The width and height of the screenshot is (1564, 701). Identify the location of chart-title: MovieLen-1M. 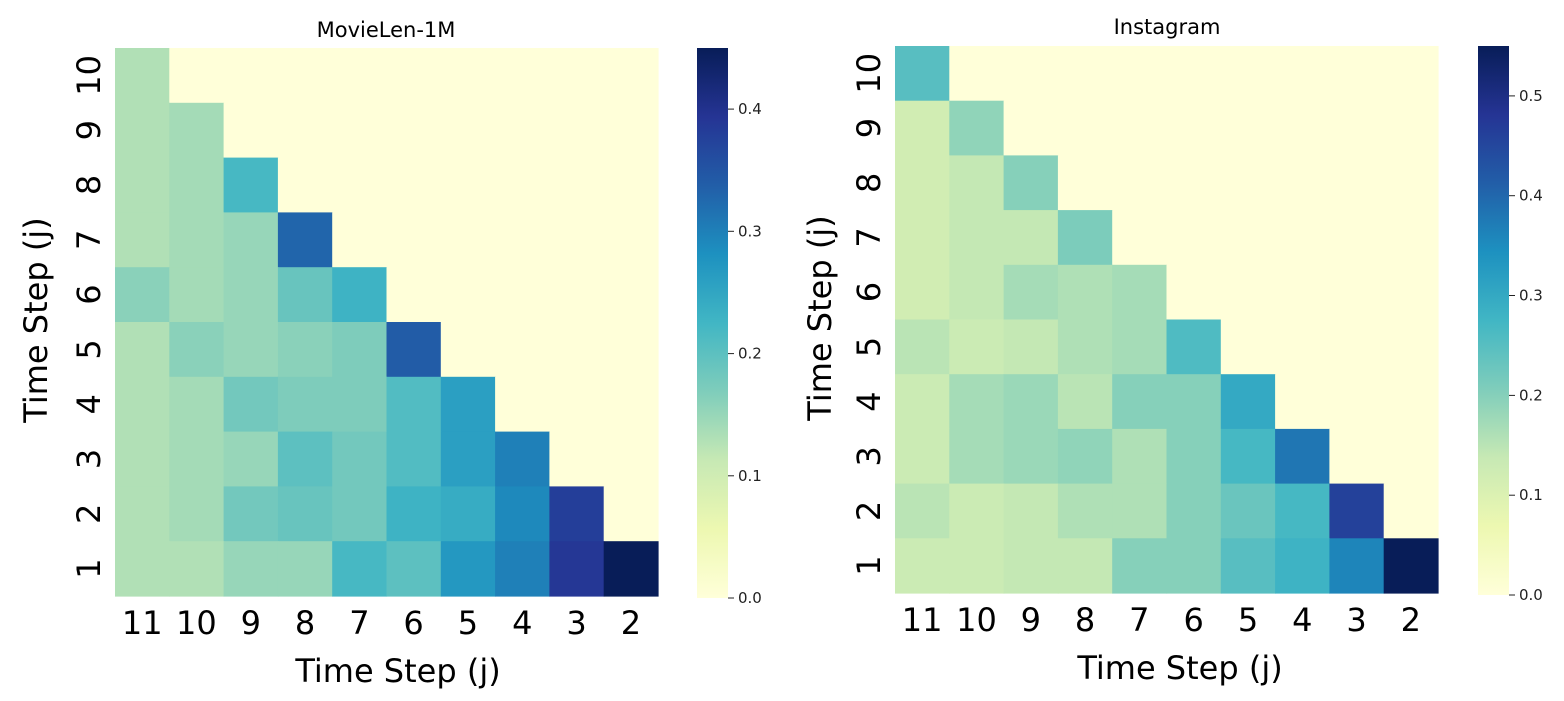
(386, 30).